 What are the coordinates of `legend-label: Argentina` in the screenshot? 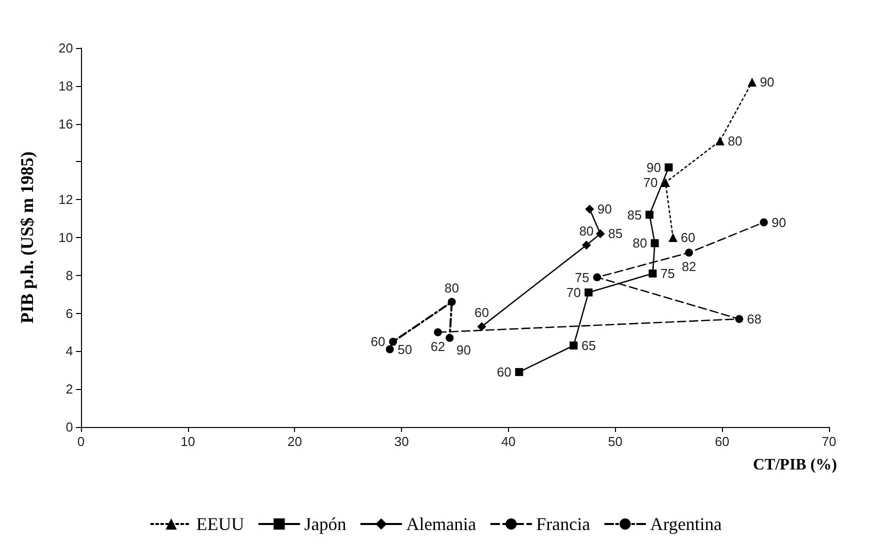 It's located at (686, 524).